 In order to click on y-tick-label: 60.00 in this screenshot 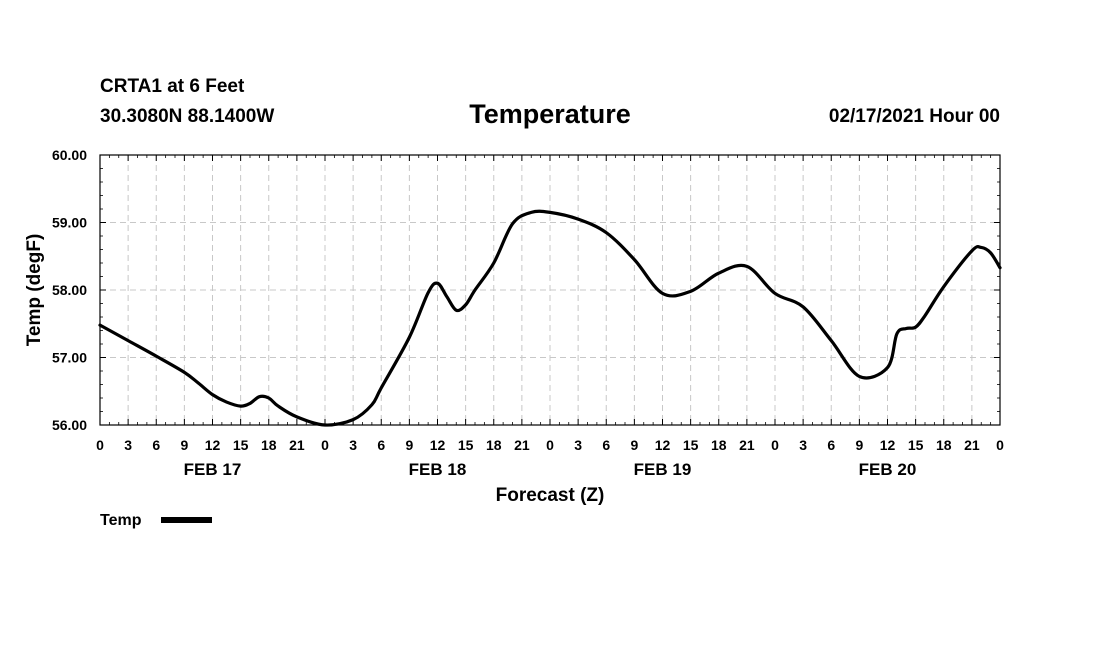, I will do `click(69, 155)`.